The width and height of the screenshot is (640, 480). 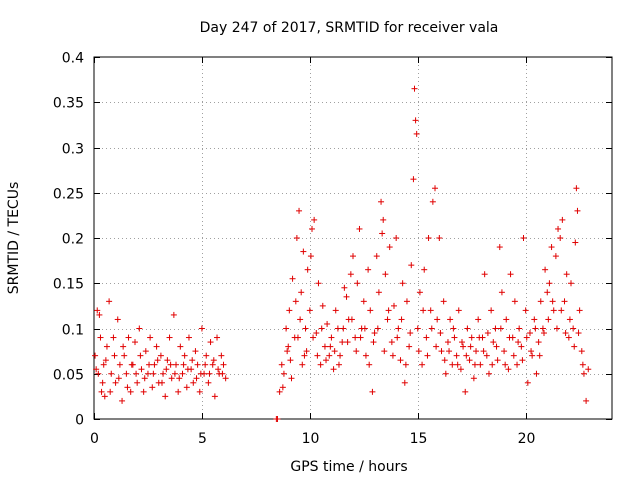 I want to click on y-tick-label: 0.25, so click(x=68, y=195).